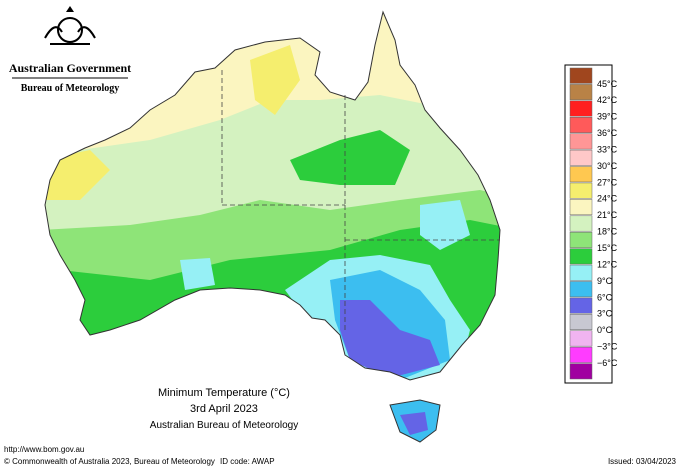 The height and width of the screenshot is (467, 680). Describe the element at coordinates (607, 84) in the screenshot. I see `legend-label: 45°C` at that location.